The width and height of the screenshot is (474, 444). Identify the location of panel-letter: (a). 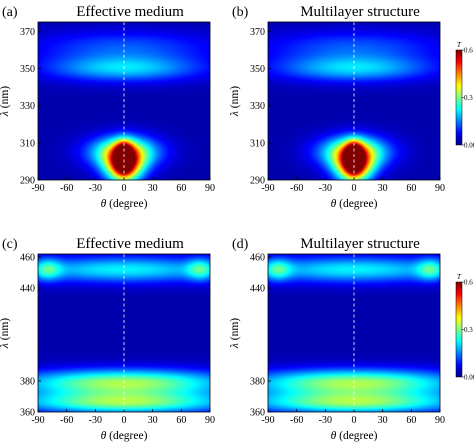
(10, 12).